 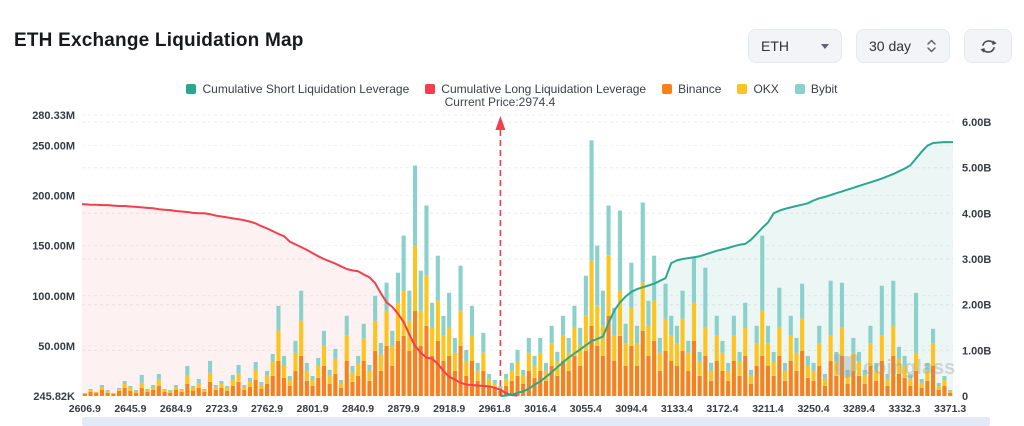 I want to click on refresh-icon, so click(x=988, y=46).